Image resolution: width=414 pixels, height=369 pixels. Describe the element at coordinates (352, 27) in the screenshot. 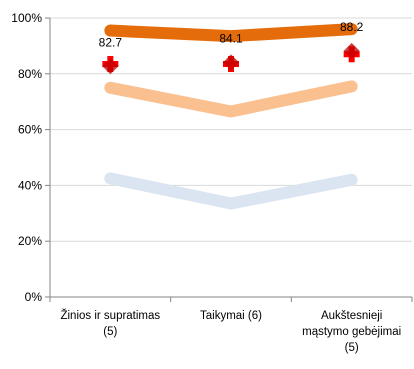

I see `data-label: 88.2` at that location.